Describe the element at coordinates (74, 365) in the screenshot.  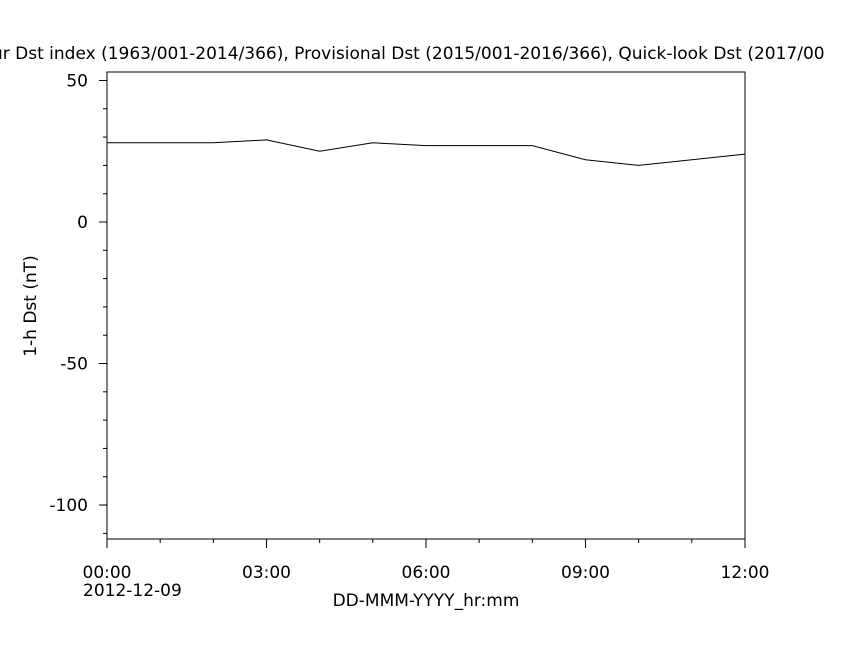
I see `y-tick-label: -50` at that location.